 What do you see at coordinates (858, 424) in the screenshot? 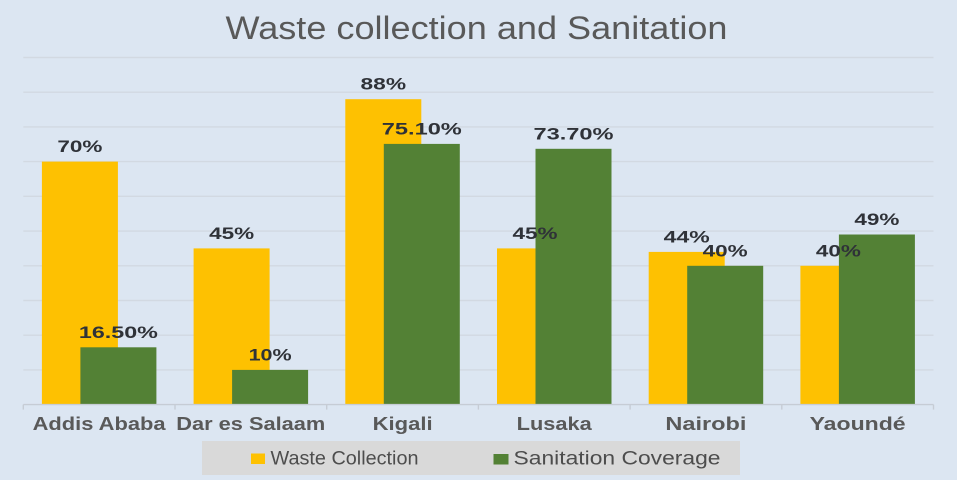
I see `svg-text: Yaoundé` at bounding box center [858, 424].